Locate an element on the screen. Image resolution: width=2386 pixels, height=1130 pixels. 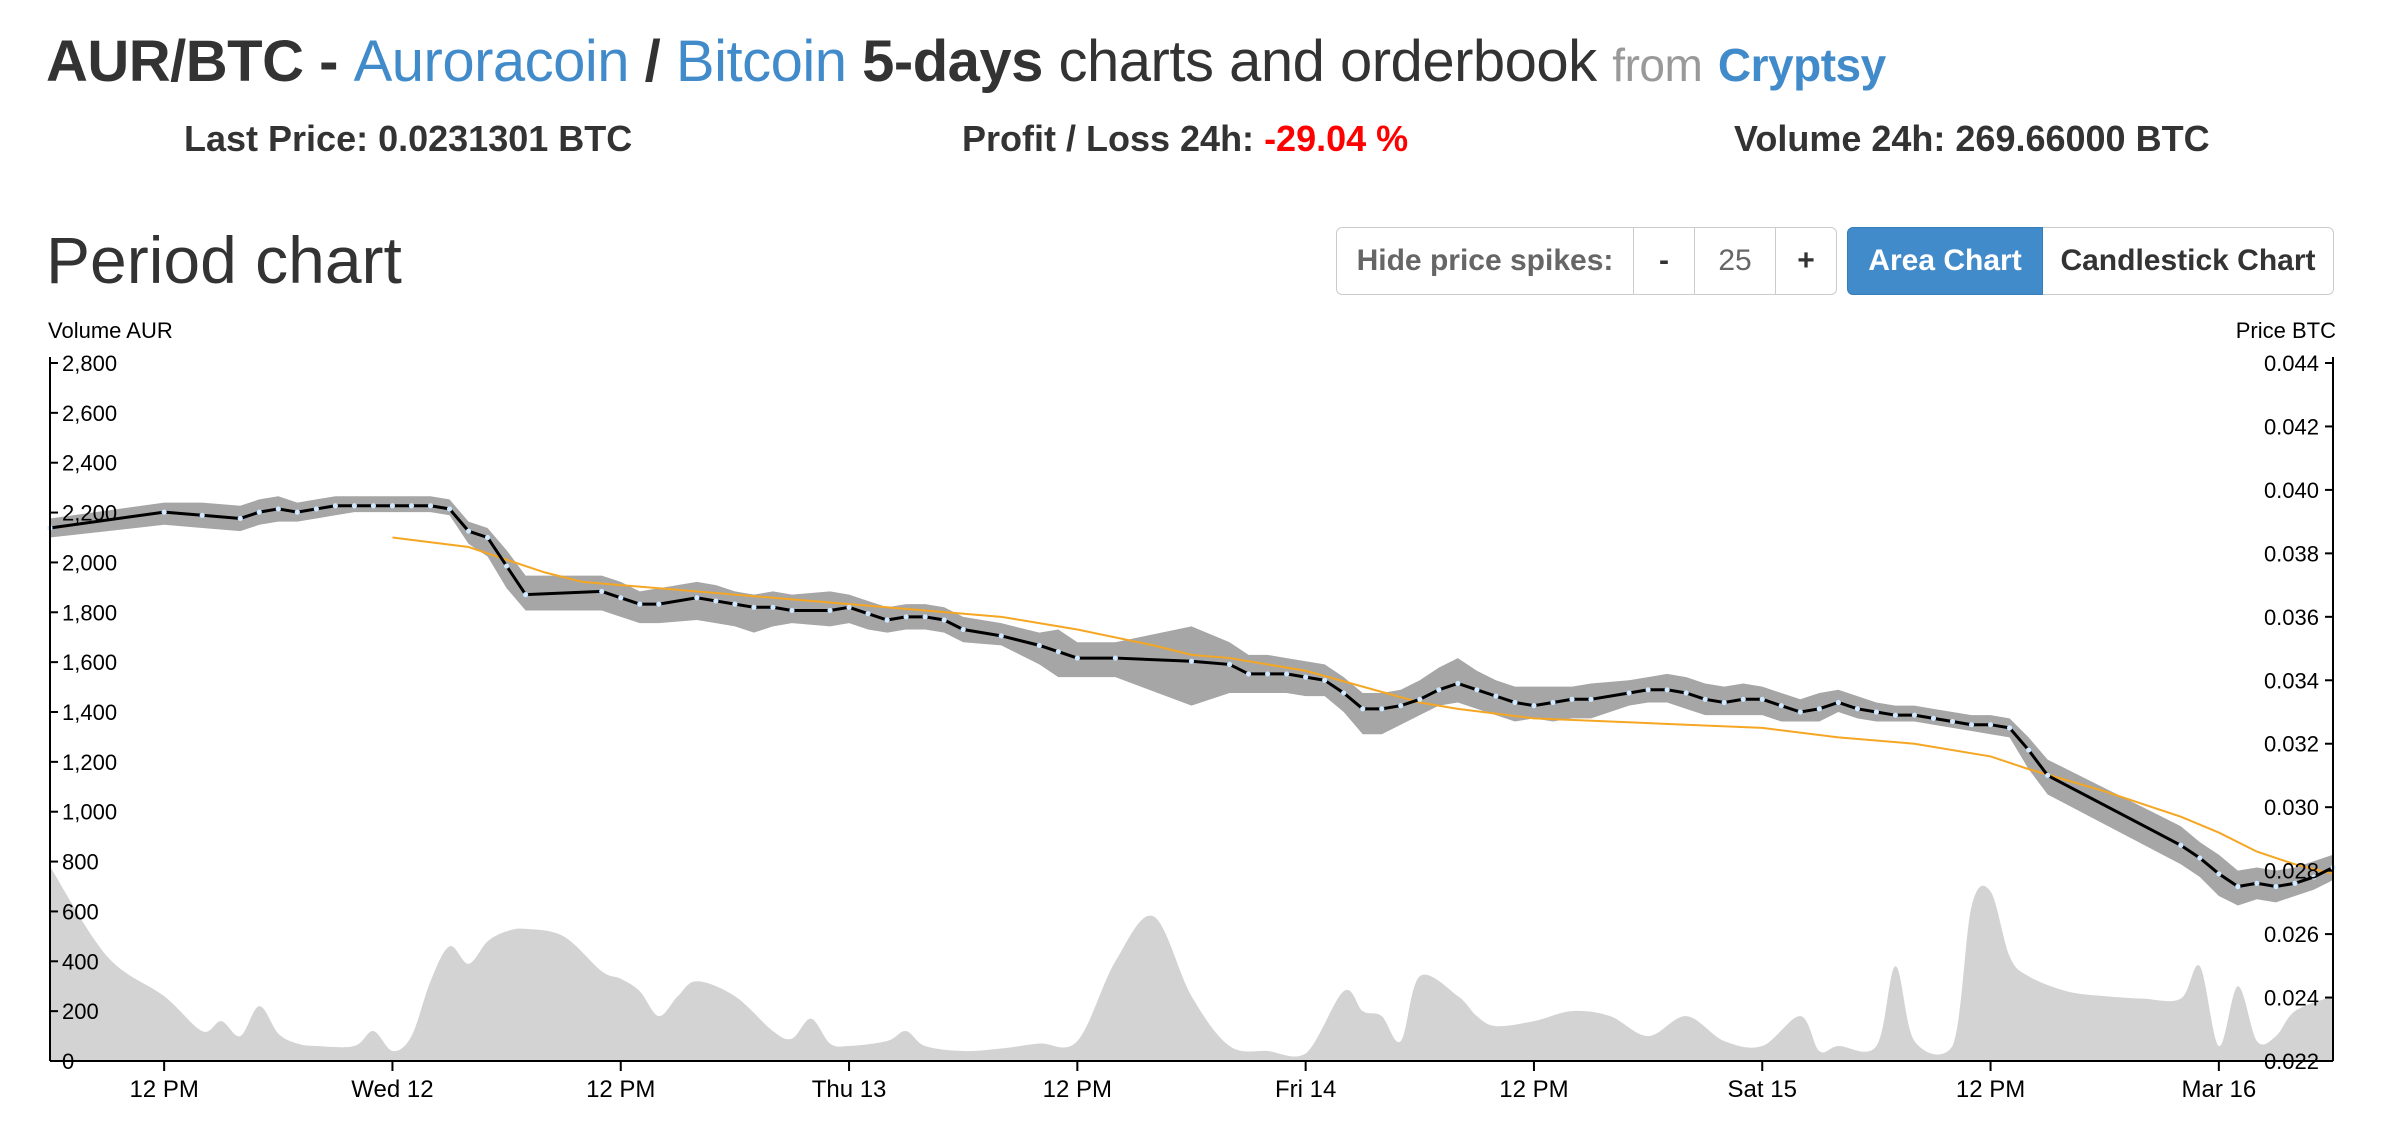
period-label: 5-days is located at coordinates (952, 61).